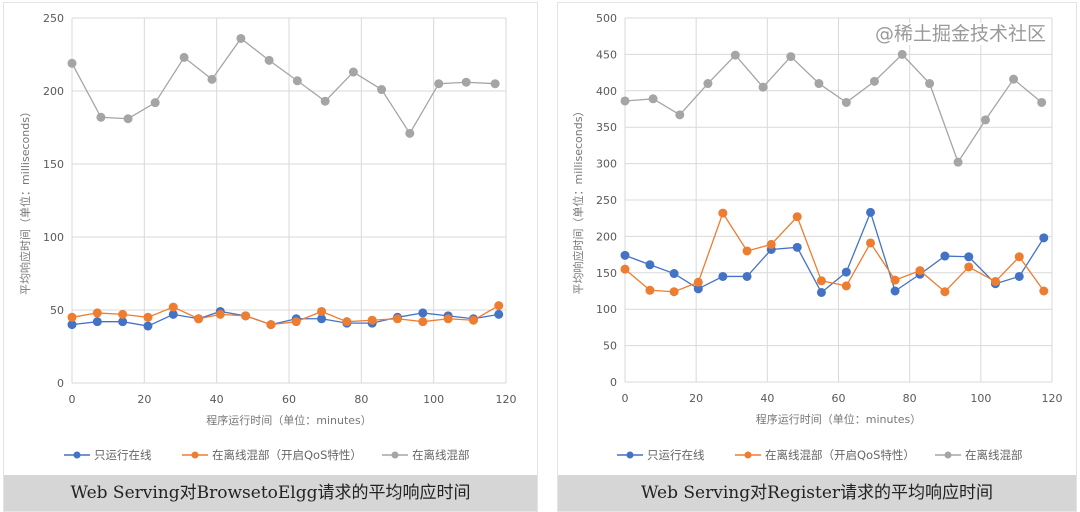  I want to click on x-tick-label: 120, so click(506, 399).